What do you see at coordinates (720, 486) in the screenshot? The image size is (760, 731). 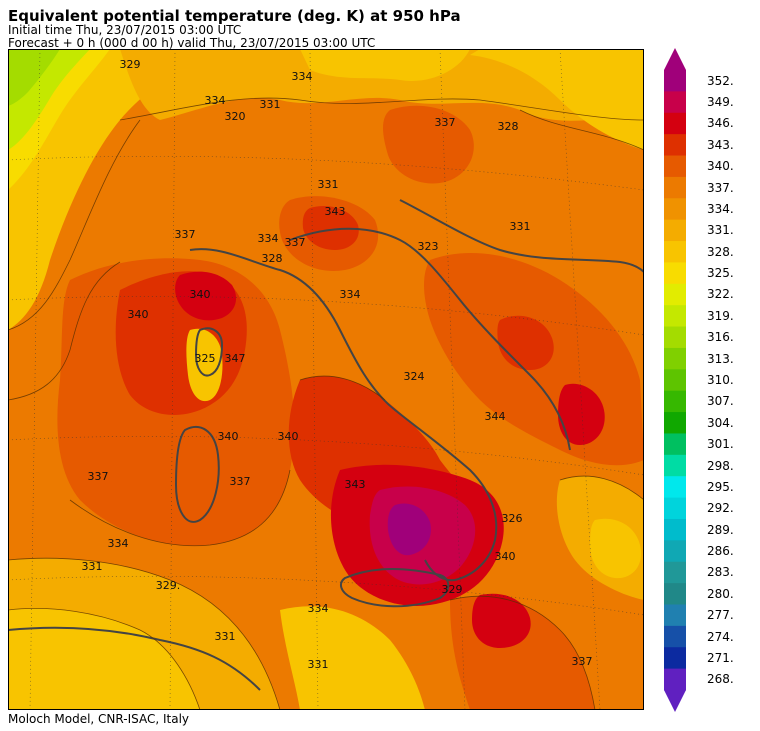 I see `legend-label: 295.` at bounding box center [720, 486].